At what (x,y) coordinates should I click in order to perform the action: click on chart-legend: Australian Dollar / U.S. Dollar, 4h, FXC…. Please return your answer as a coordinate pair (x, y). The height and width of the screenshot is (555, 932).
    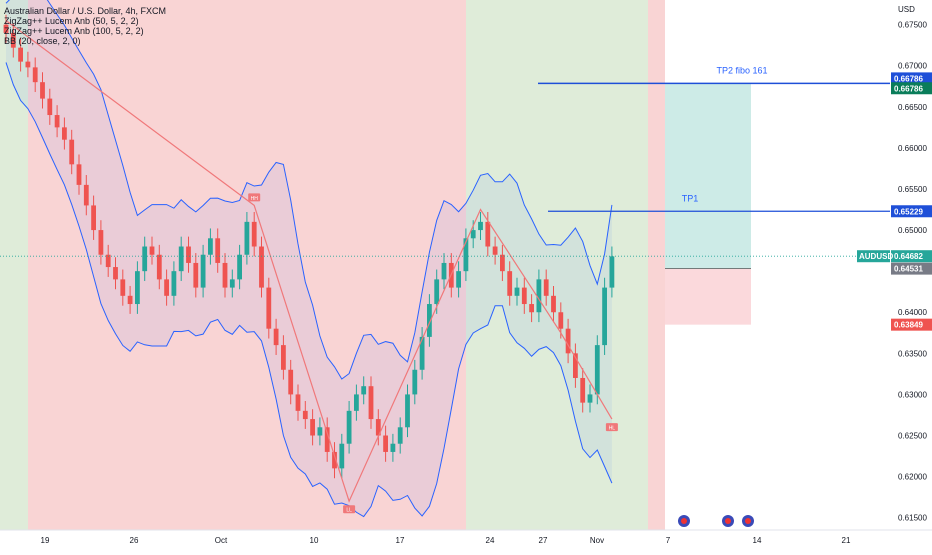
    Looking at the image, I should click on (85, 26).